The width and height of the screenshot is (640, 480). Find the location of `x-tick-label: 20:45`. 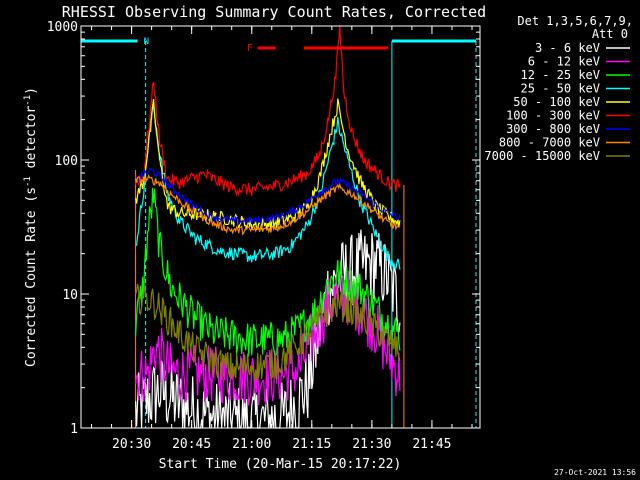

x-tick-label: 20:45 is located at coordinates (191, 444).